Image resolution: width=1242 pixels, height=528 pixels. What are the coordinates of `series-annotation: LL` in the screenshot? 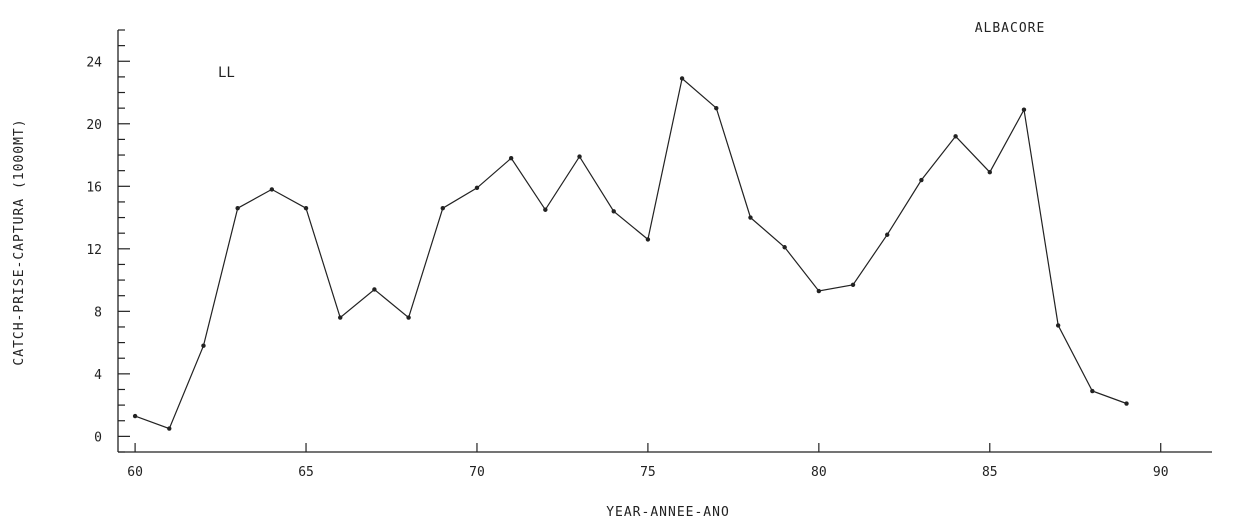 It's located at (226, 73).